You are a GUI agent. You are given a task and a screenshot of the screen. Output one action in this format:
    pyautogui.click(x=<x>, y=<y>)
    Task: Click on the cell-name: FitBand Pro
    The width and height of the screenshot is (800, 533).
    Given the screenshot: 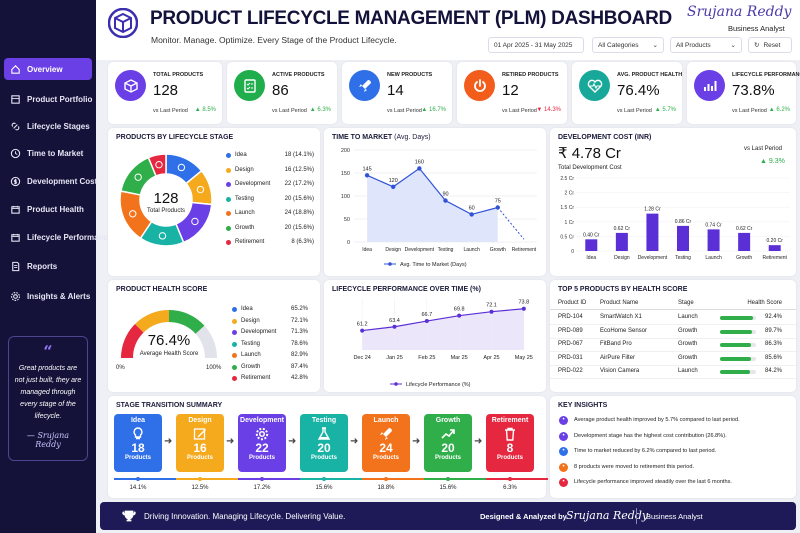 What is the action you would take?
    pyautogui.click(x=616, y=344)
    